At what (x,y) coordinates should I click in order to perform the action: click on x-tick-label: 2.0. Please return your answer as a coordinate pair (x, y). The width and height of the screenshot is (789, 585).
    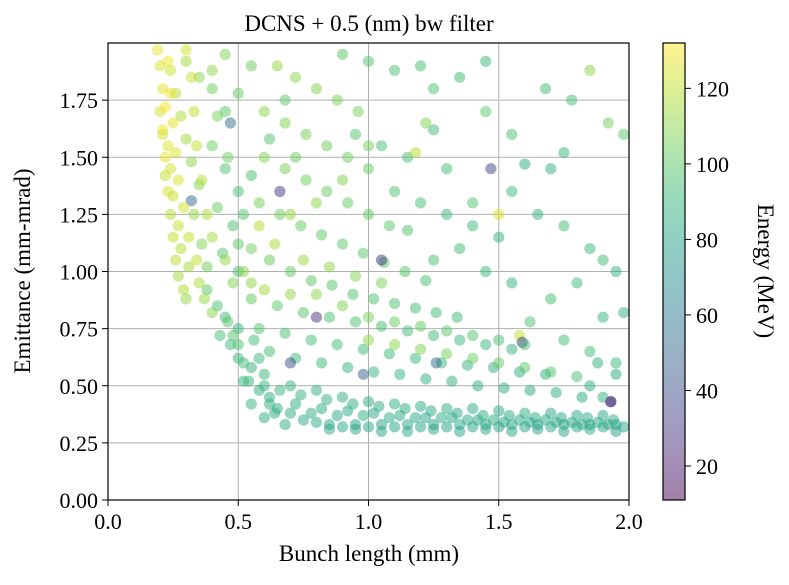
    Looking at the image, I should click on (629, 521).